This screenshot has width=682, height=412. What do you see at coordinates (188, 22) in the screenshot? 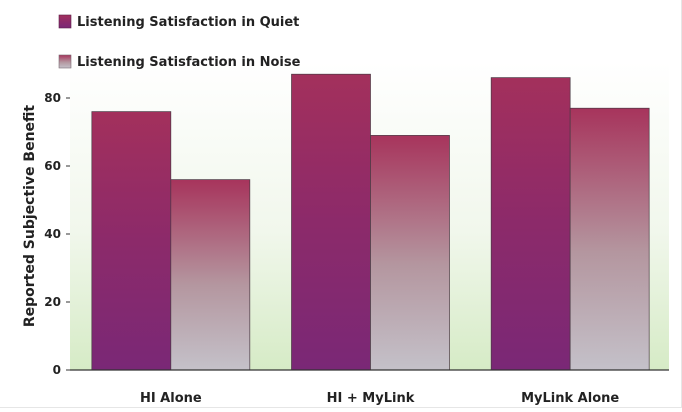
I see `legend-label-quiet: Listening Satisfaction in Quiet` at bounding box center [188, 22].